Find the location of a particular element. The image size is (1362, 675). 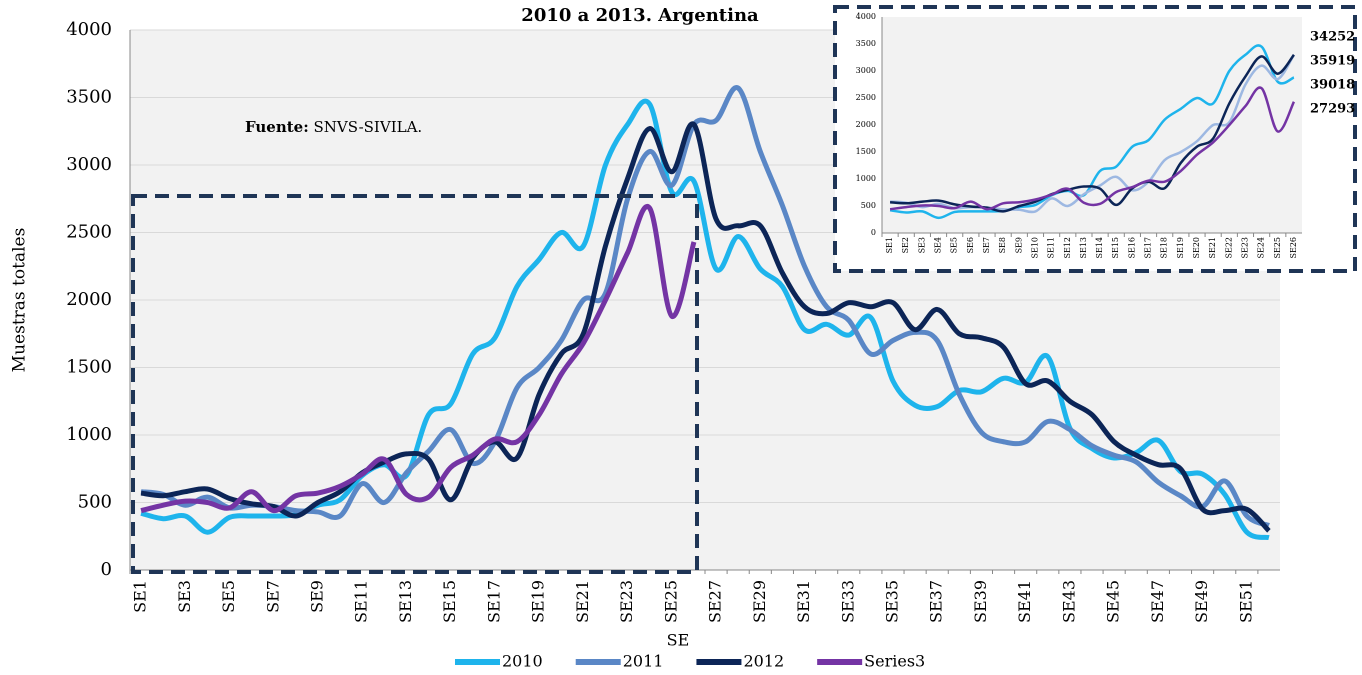

x-tick-label: SE26 is located at coordinates (1293, 248).